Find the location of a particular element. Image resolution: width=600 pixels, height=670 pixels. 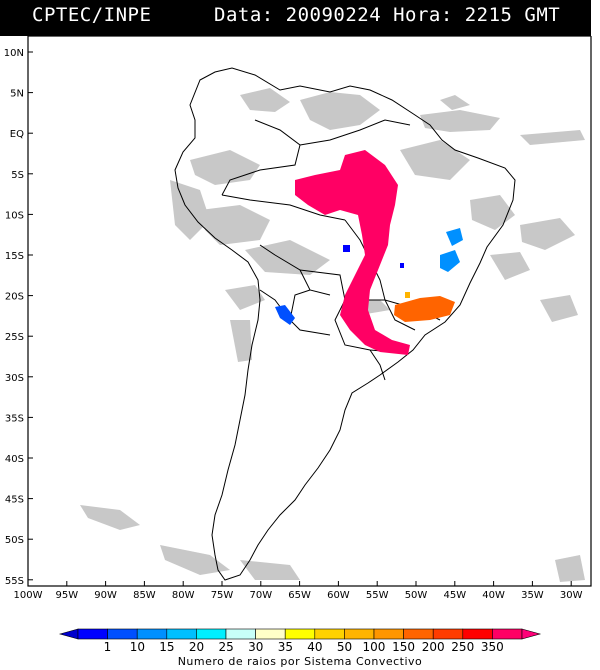

lat-label: 25S is located at coordinates (14, 337).